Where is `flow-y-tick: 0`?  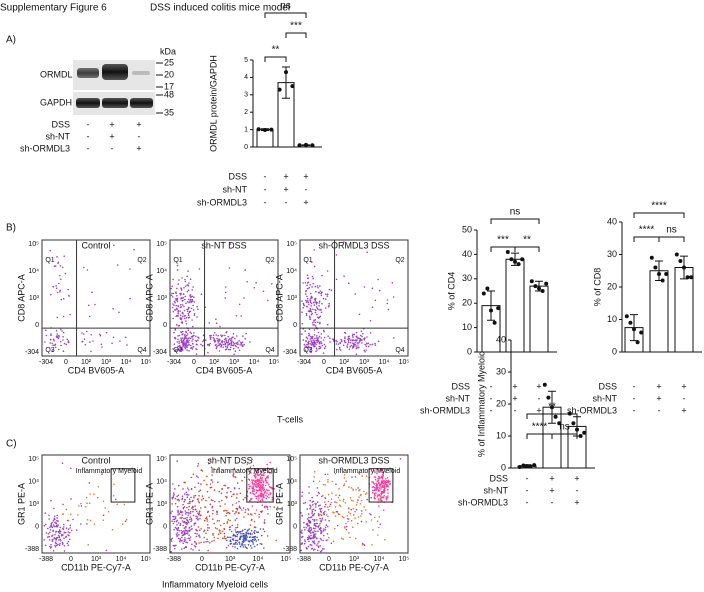 flow-y-tick: 0 is located at coordinates (37, 325).